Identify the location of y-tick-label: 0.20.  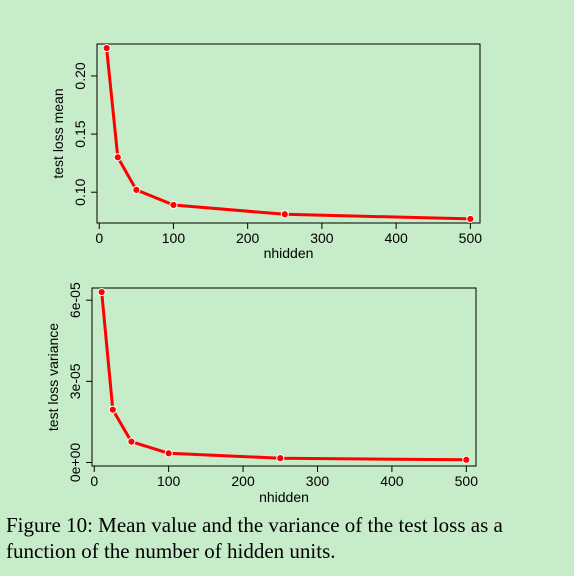
(80, 75).